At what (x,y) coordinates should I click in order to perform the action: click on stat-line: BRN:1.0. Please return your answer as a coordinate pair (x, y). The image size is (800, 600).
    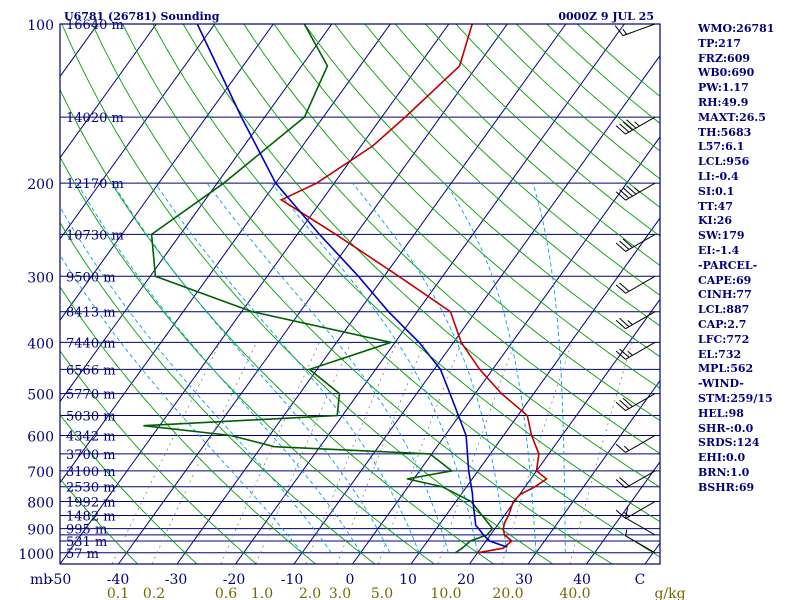
    Looking at the image, I should click on (724, 472).